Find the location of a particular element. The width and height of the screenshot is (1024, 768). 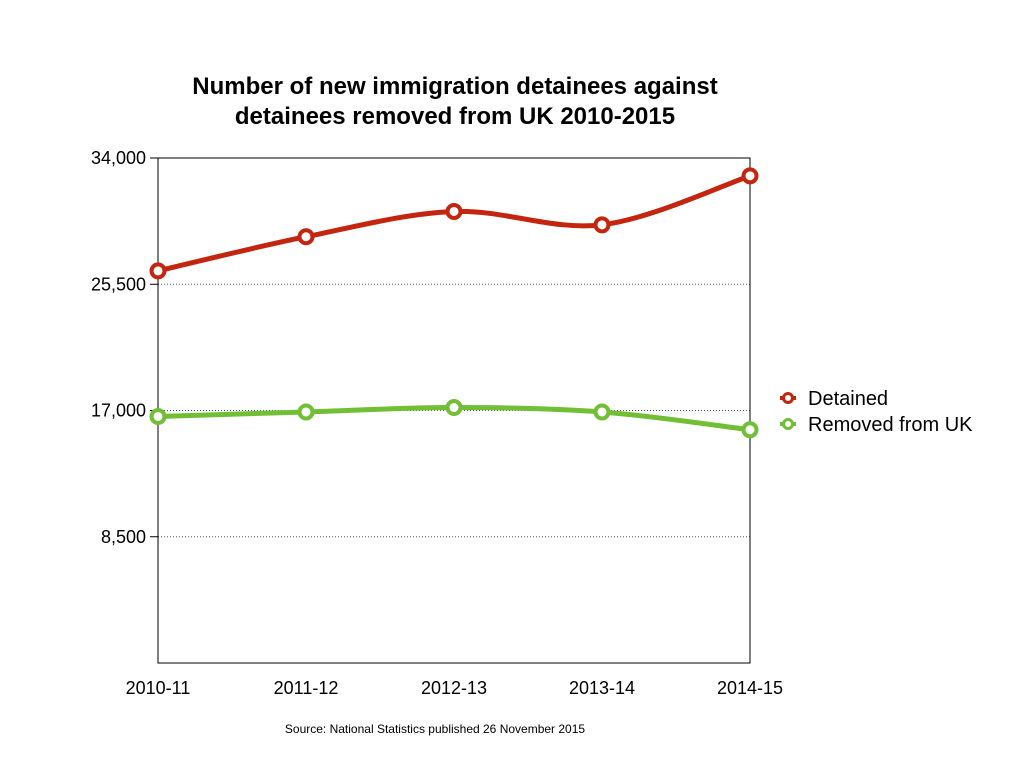

series-line is located at coordinates (454, 223).